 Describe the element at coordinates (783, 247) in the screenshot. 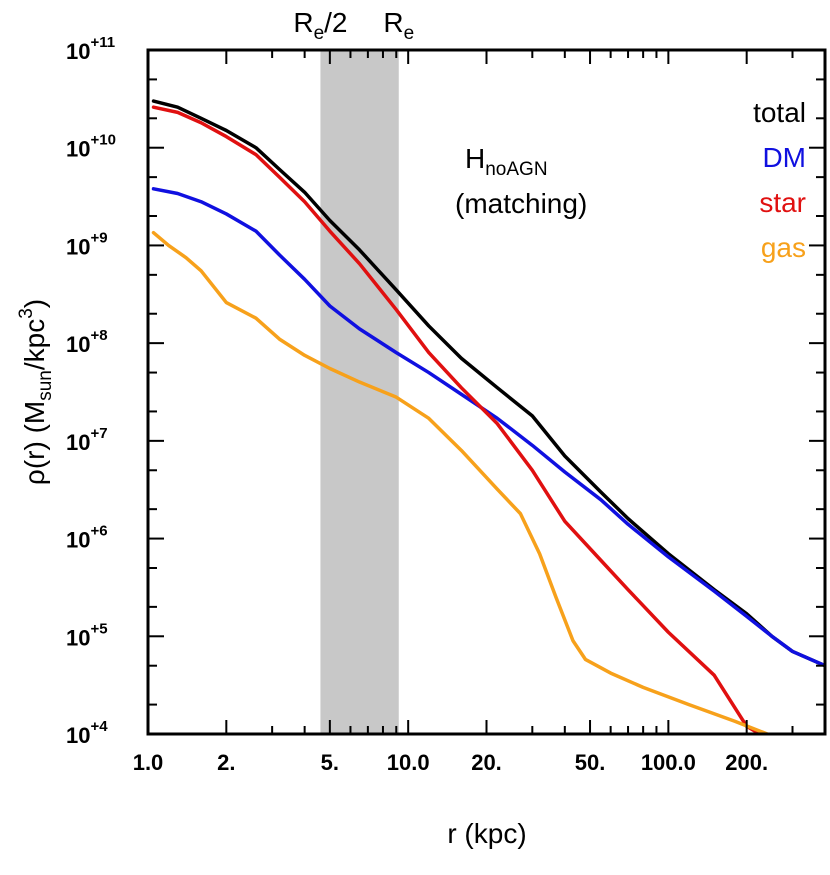

I see `legend-entry-gas: gas` at that location.